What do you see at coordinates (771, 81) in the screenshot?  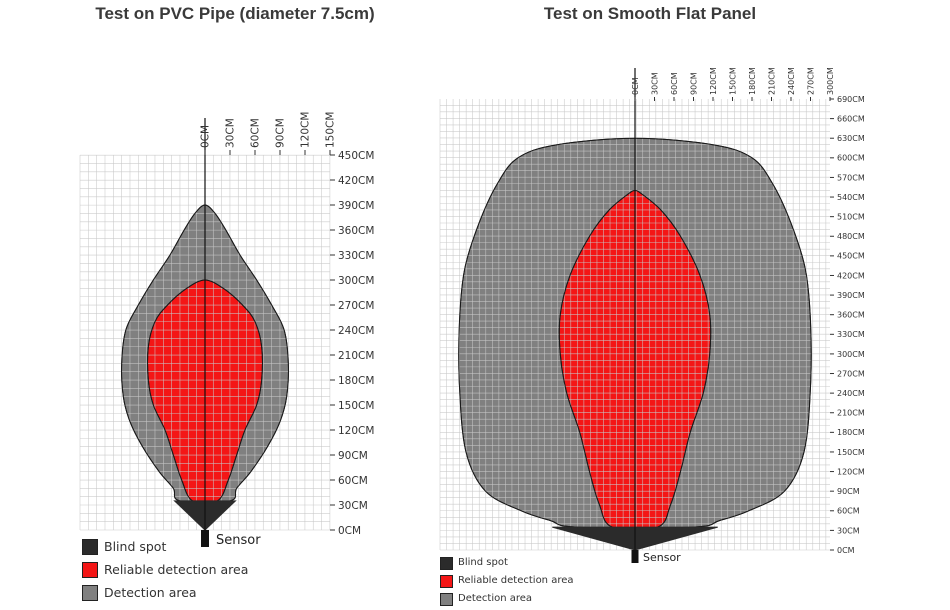 I see `x-tick-label: 210CM` at bounding box center [771, 81].